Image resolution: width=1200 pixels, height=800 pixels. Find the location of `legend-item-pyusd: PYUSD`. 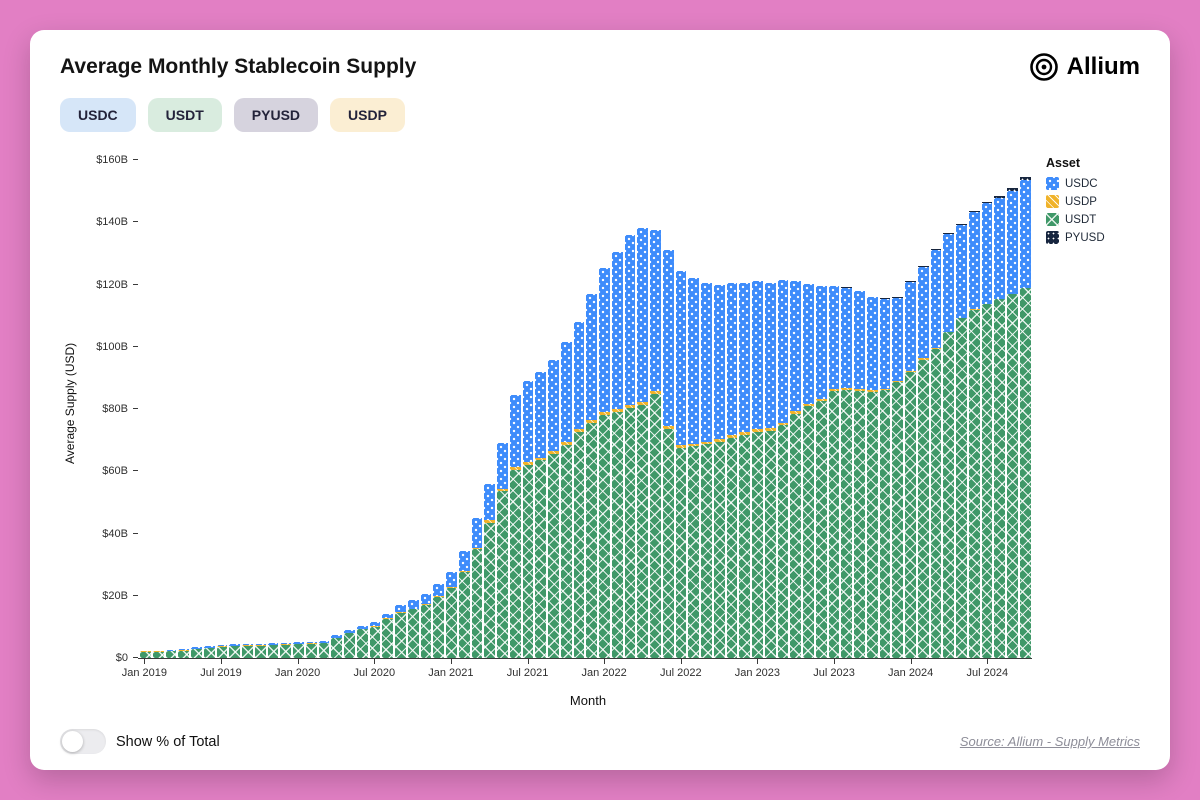

legend-item-pyusd: PYUSD is located at coordinates (1093, 237).